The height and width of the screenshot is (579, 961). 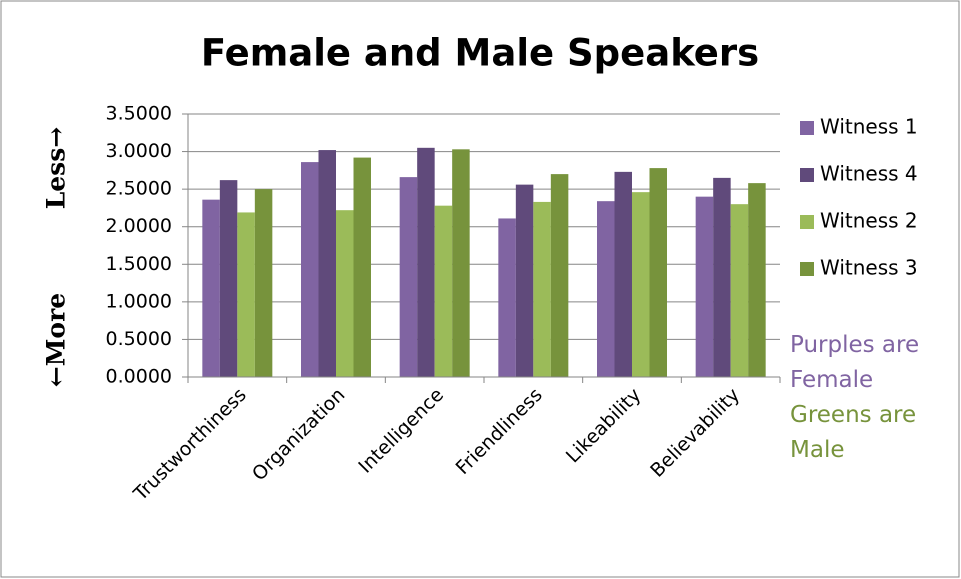 I want to click on y-tick-label: 1.5000, so click(x=139, y=264).